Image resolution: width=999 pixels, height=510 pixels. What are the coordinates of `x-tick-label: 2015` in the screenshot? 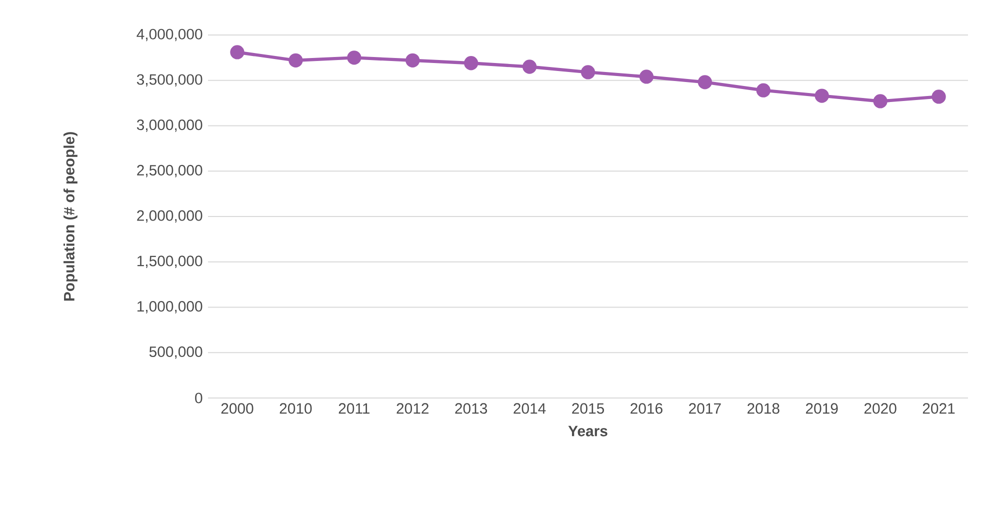 It's located at (588, 408).